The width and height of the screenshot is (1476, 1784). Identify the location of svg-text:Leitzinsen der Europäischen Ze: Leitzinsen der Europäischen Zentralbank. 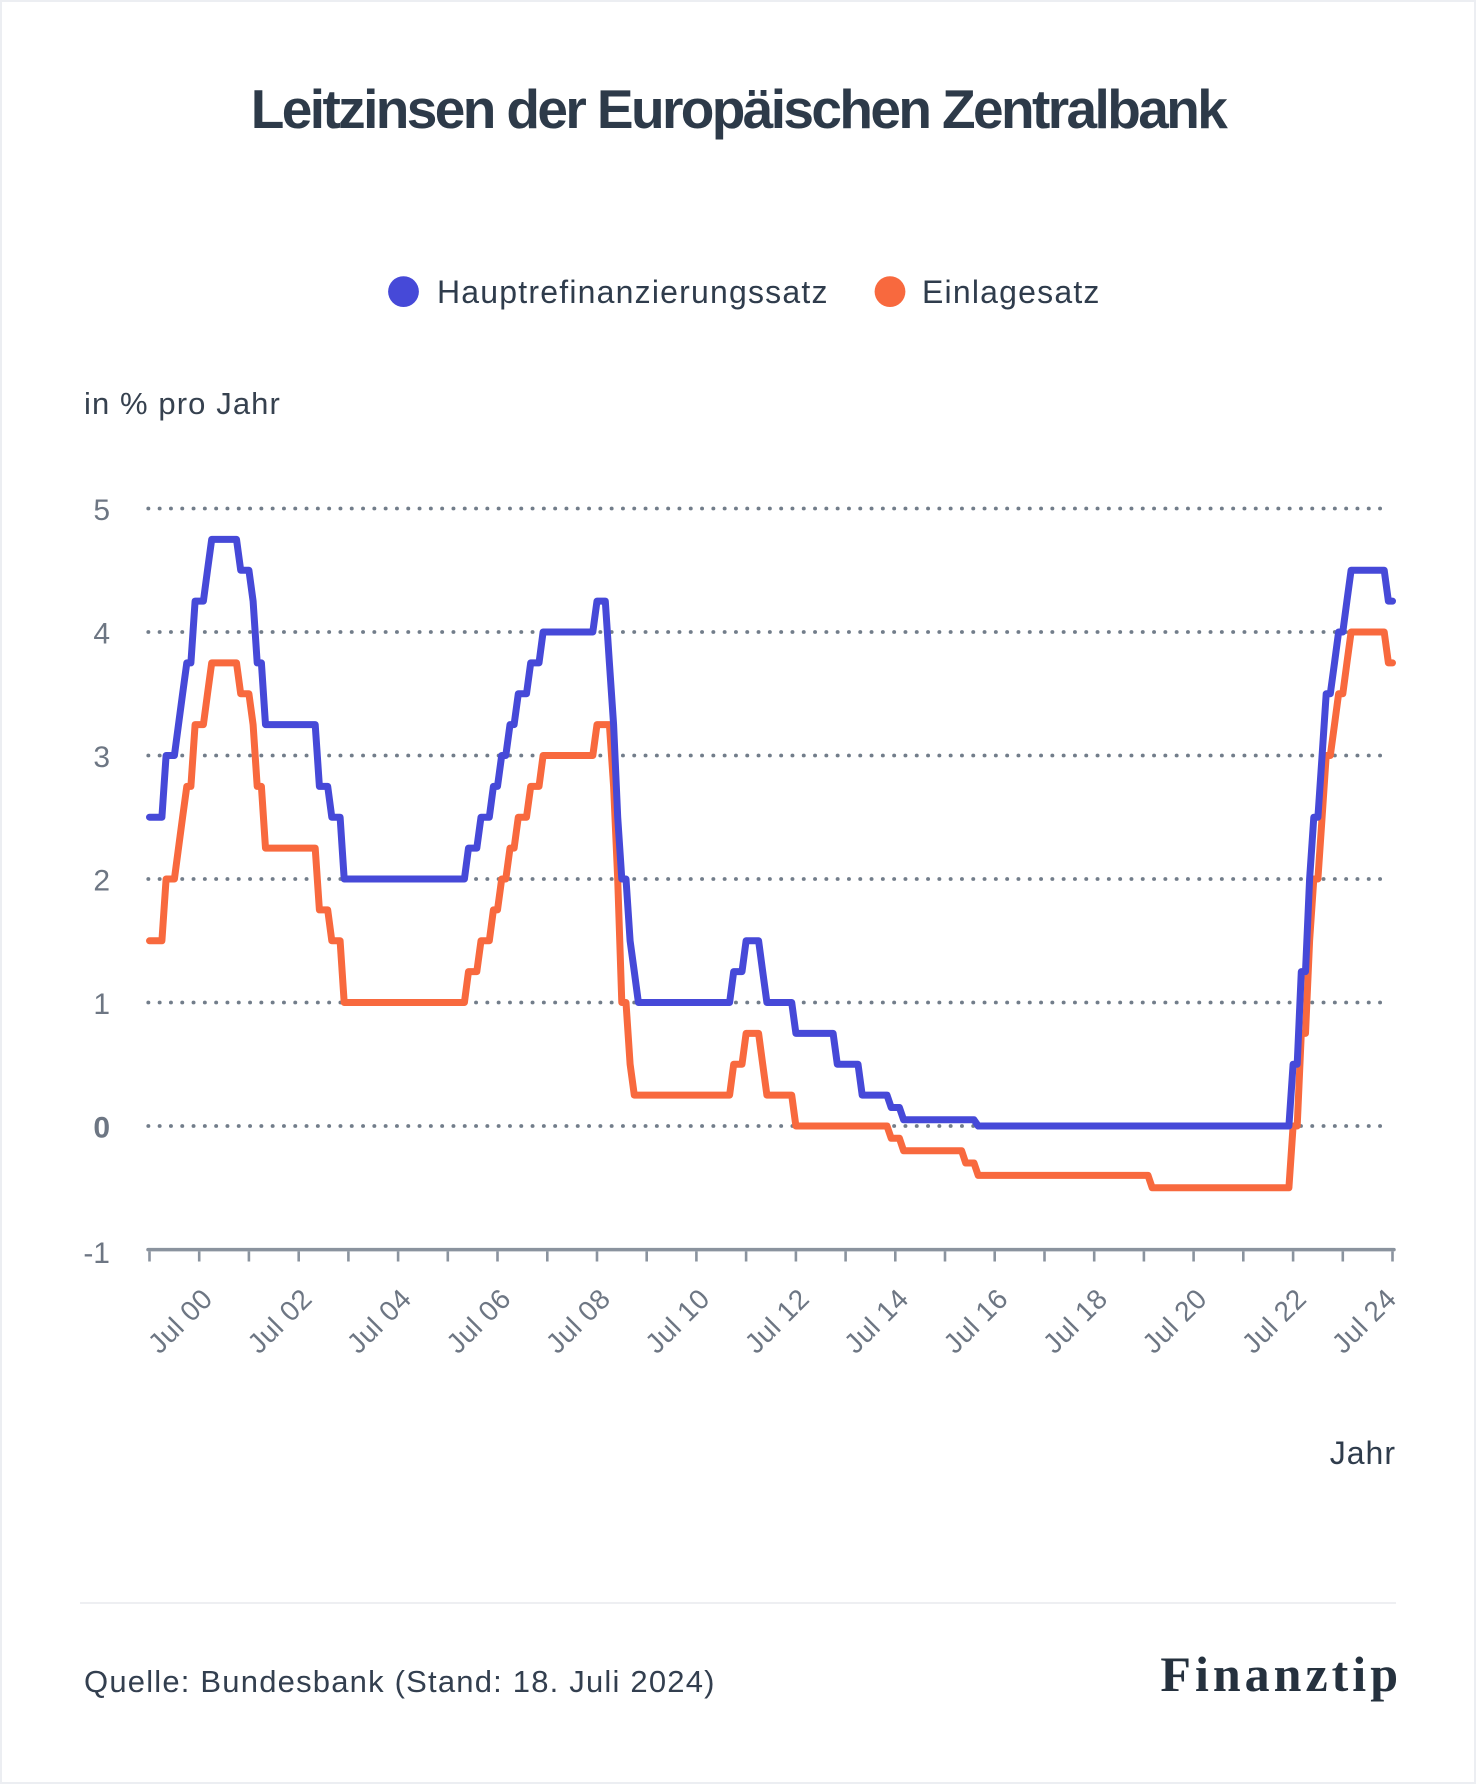
(739, 109).